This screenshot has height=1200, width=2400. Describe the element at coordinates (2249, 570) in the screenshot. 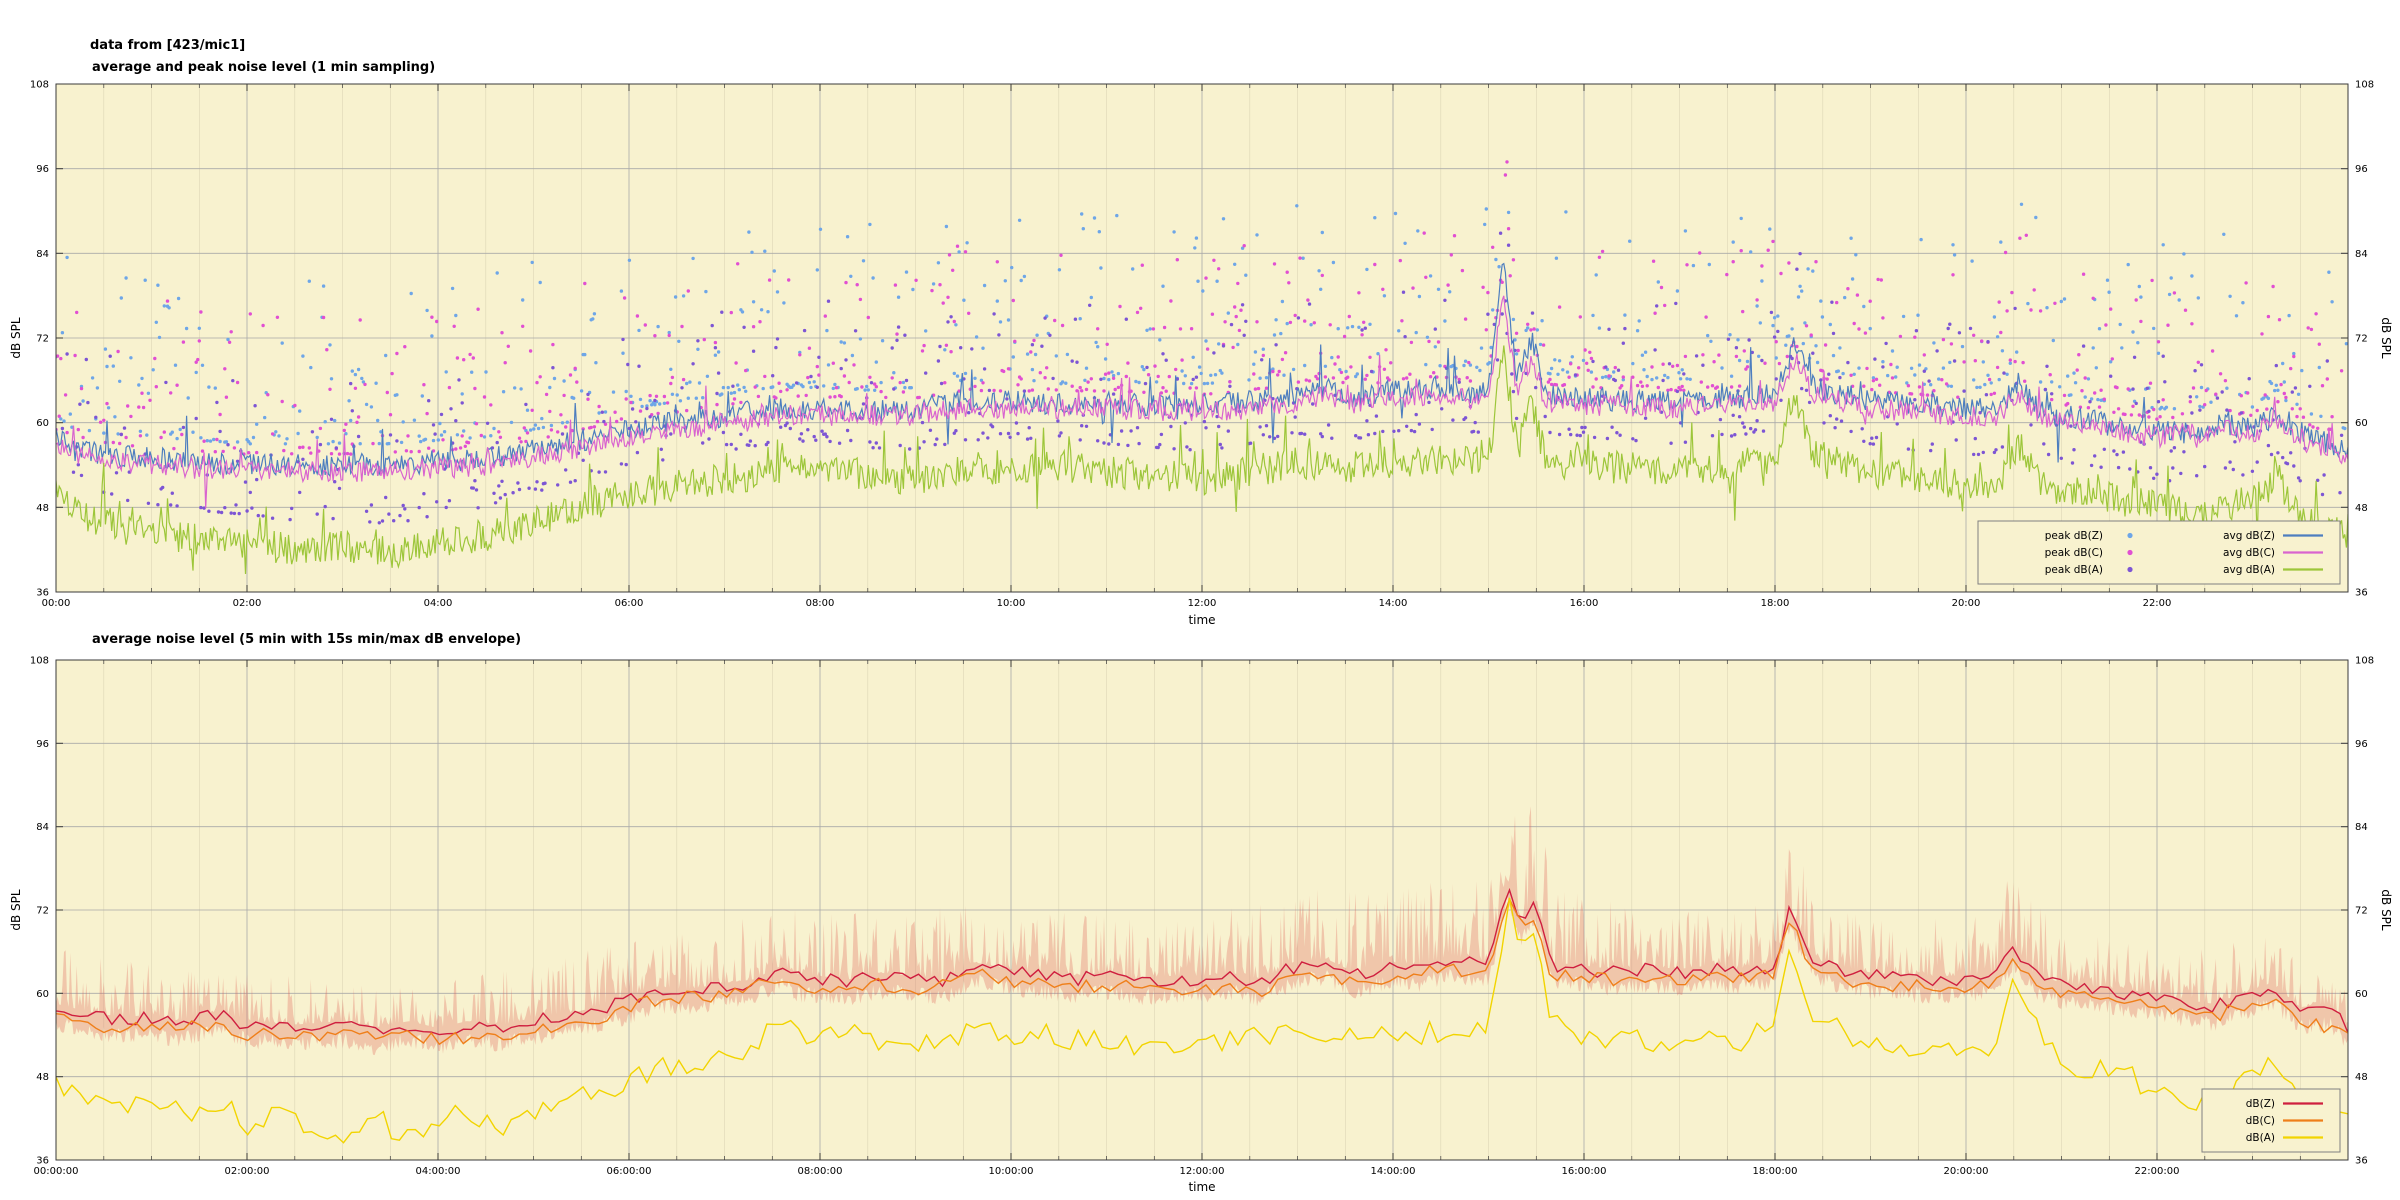

I see `svg-text: avg dB(A)` at that location.